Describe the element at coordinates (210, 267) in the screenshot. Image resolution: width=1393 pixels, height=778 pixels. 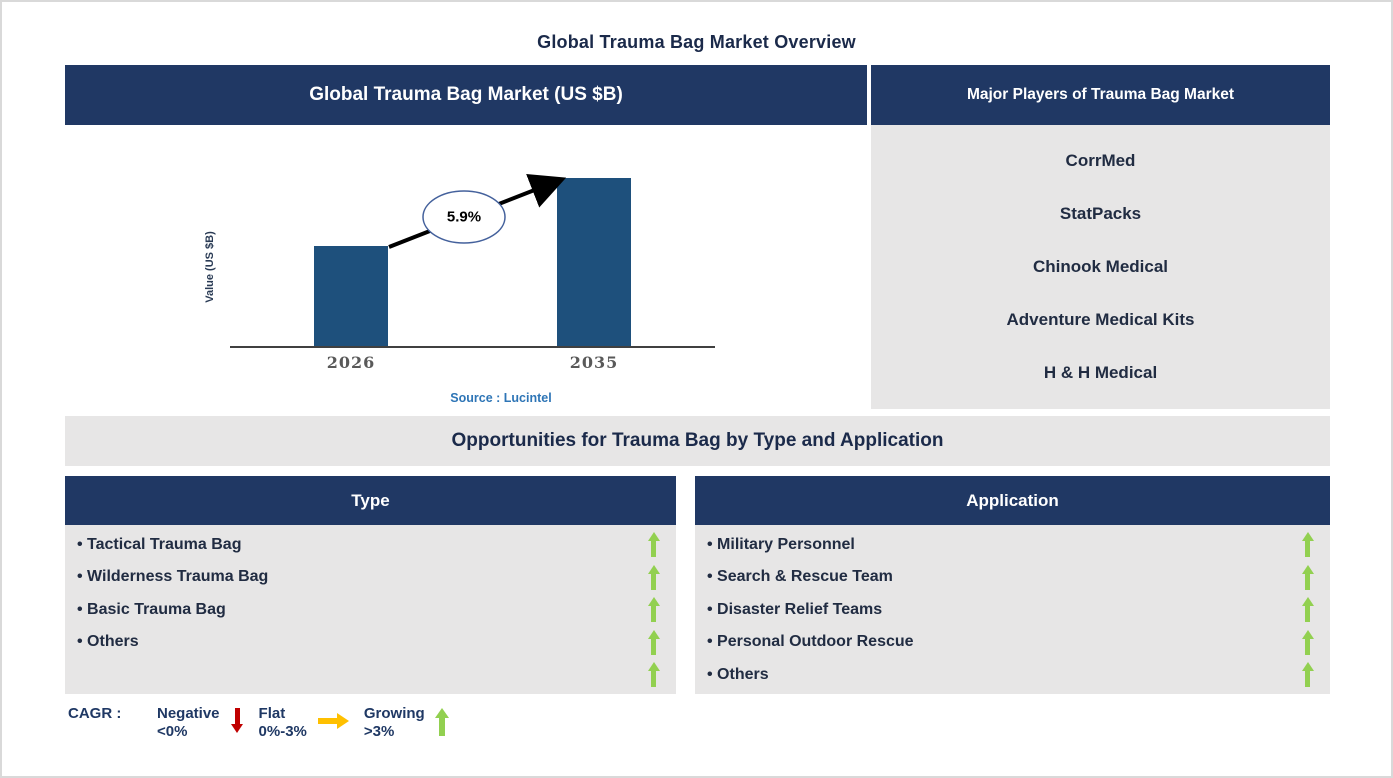
I see `y-axis-label: Value (US $B)` at that location.